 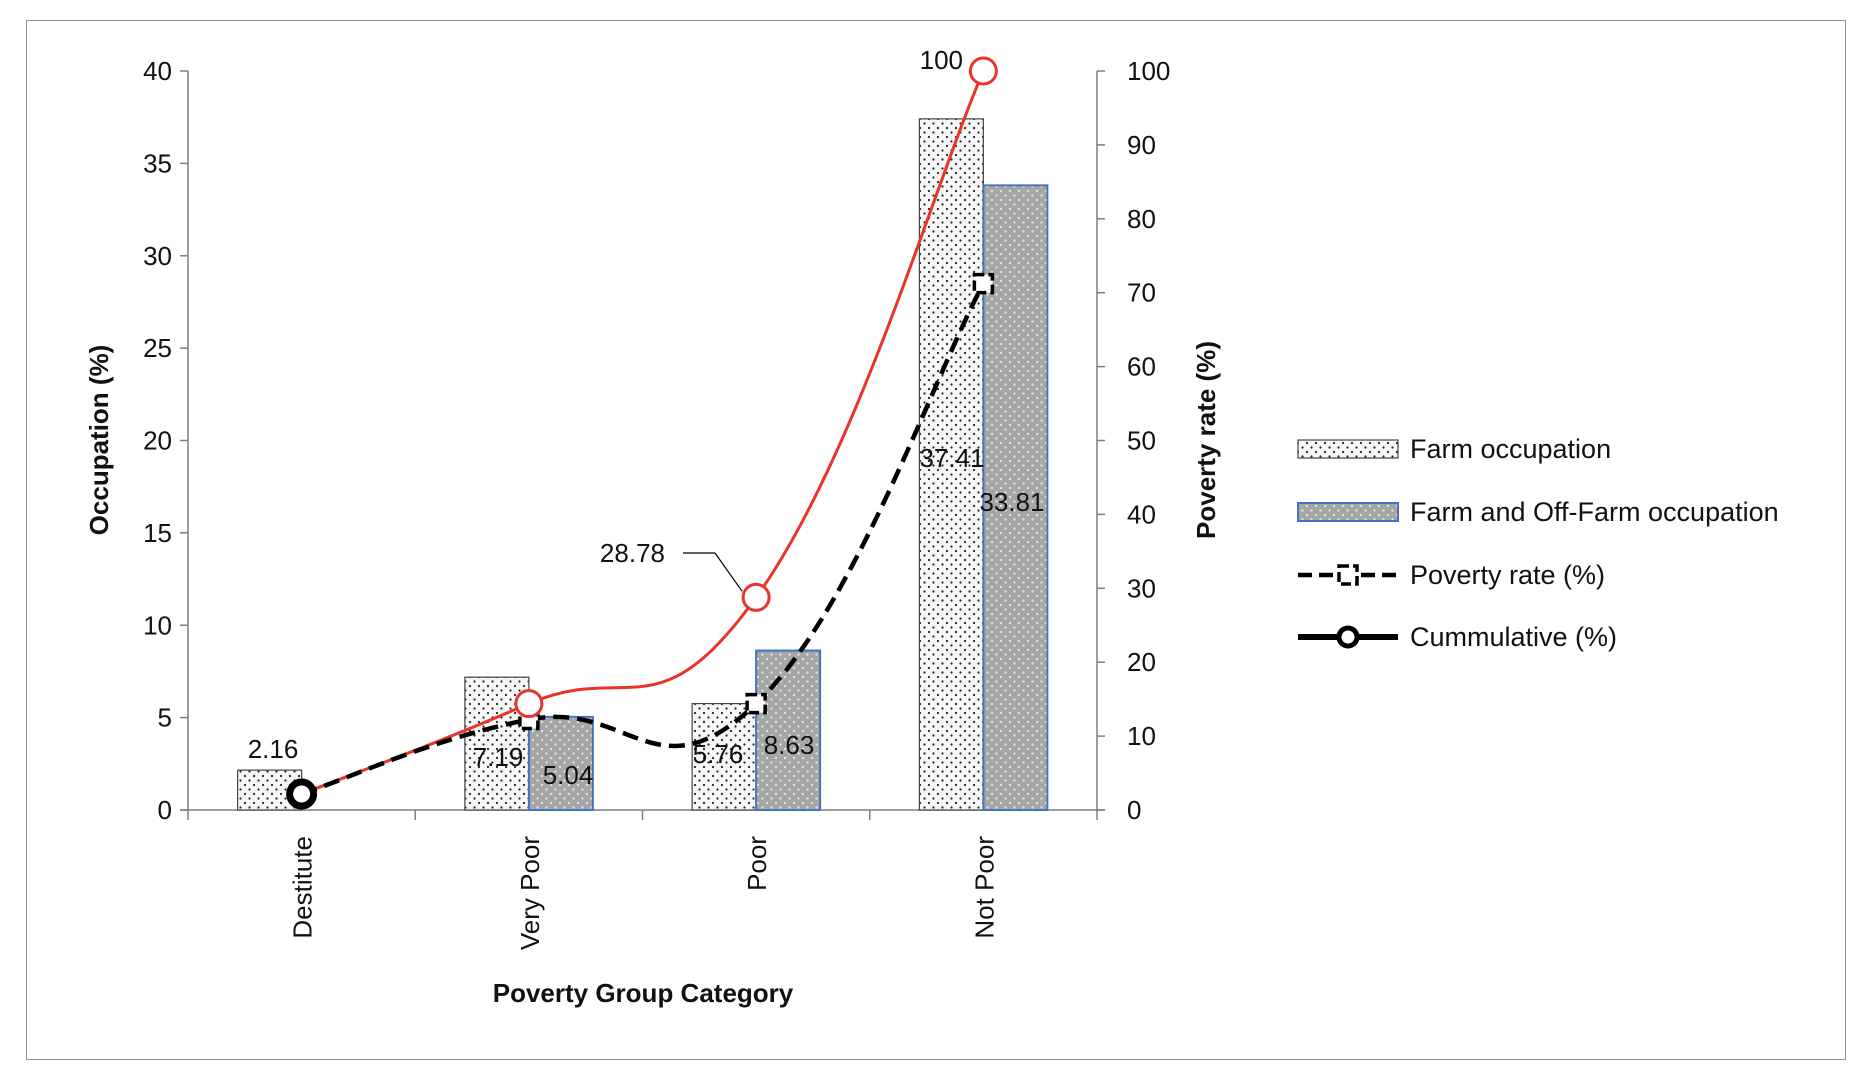 What do you see at coordinates (273, 749) in the screenshot?
I see `data-label-farm: 2.16` at bounding box center [273, 749].